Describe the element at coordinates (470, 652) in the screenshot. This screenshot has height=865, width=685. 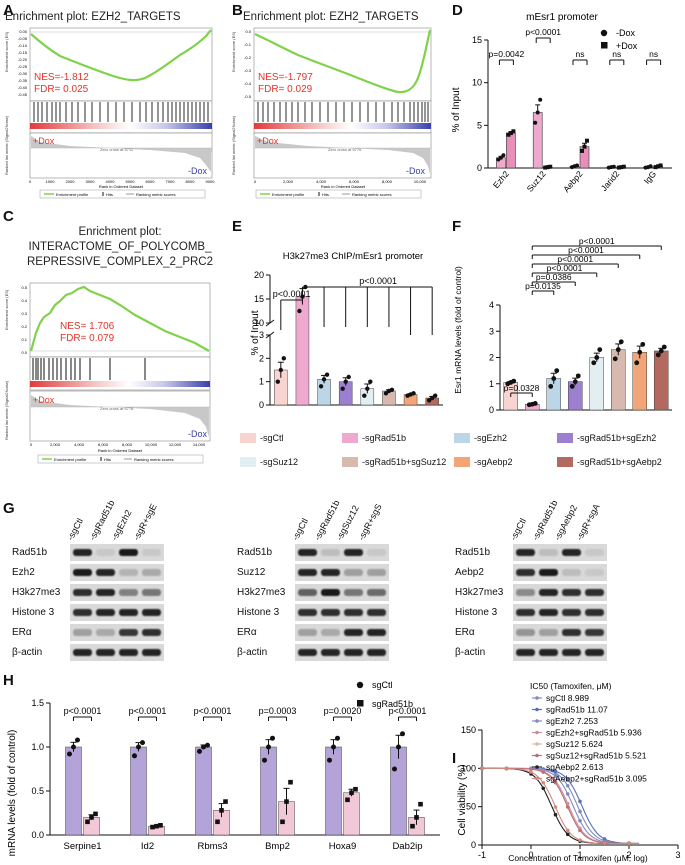
I see `blot-row-label: β-actin` at that location.